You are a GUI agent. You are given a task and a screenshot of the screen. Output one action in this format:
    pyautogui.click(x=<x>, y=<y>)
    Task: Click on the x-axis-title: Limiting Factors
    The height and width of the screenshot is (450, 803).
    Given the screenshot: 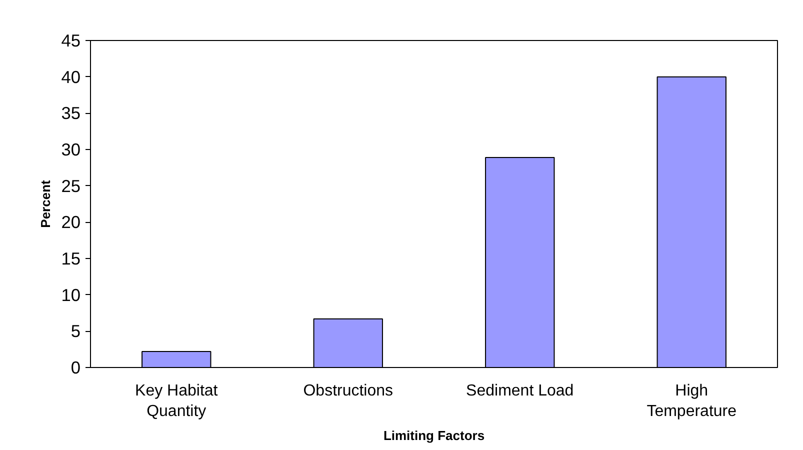 What is the action you would take?
    pyautogui.click(x=434, y=435)
    